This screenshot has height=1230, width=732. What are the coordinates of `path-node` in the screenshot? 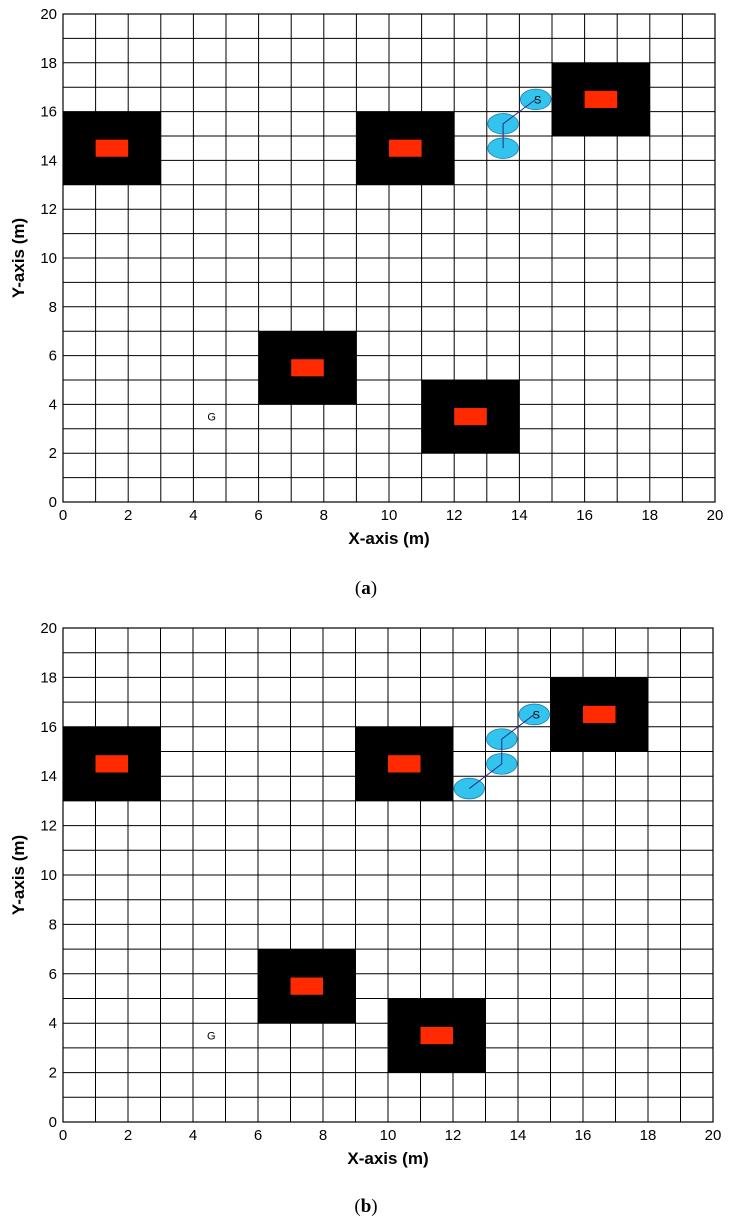 It's located at (469, 788).